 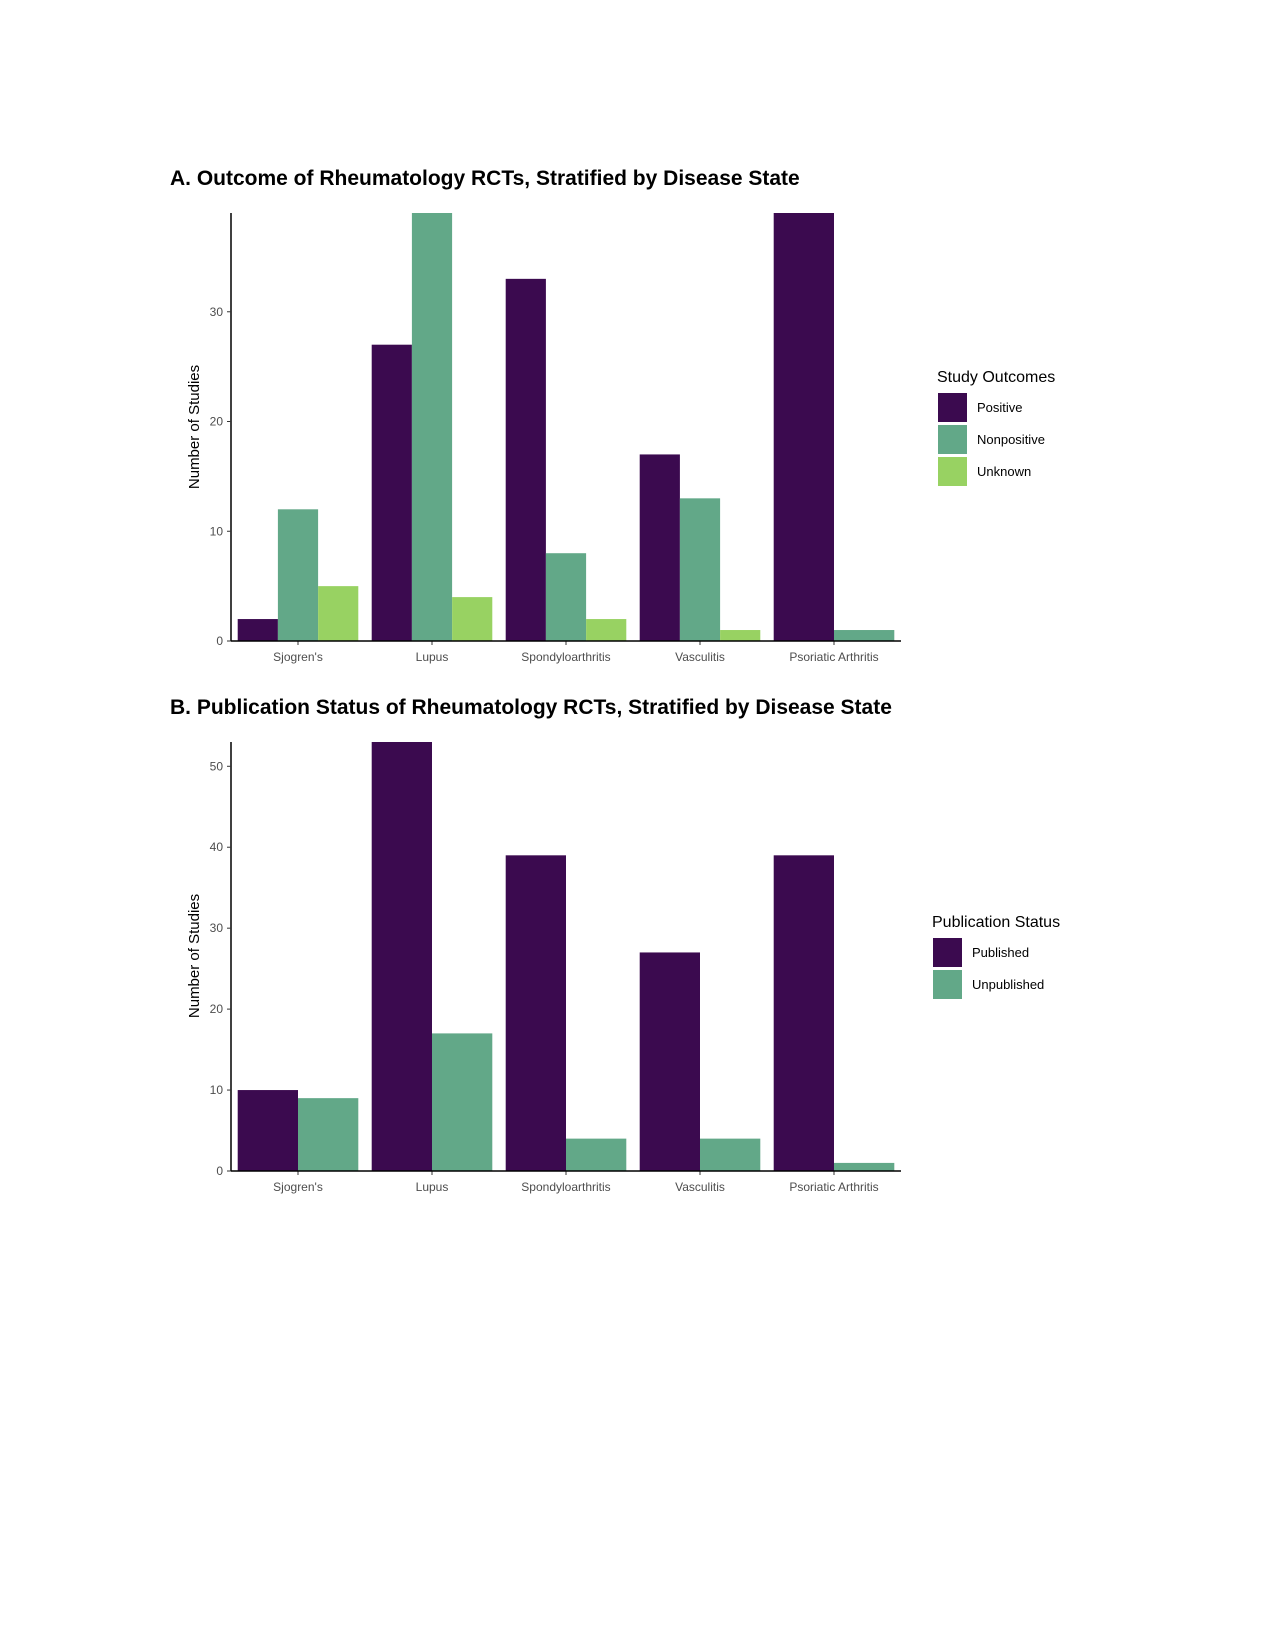 I want to click on bar-sjogren-s-unpublished, so click(x=328, y=1134).